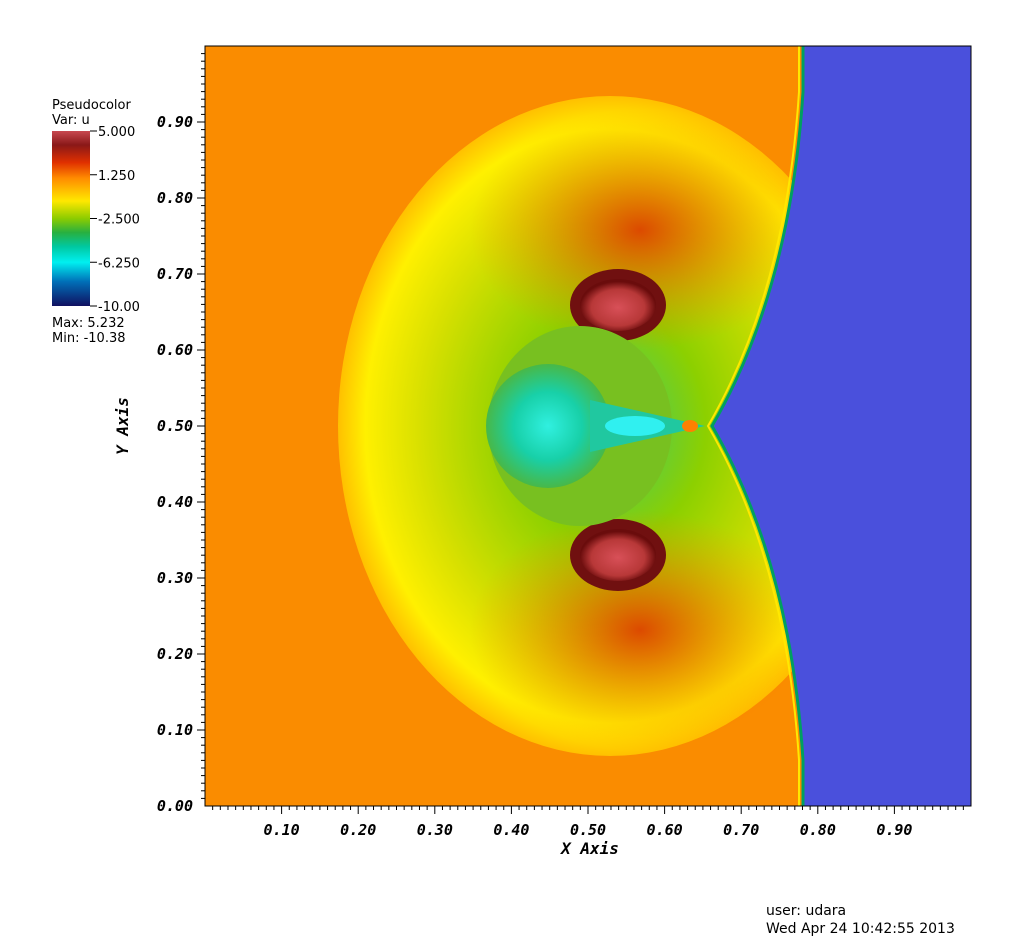 The image size is (1024, 951). Describe the element at coordinates (175, 502) in the screenshot. I see `y-tick-label: 0.40` at that location.